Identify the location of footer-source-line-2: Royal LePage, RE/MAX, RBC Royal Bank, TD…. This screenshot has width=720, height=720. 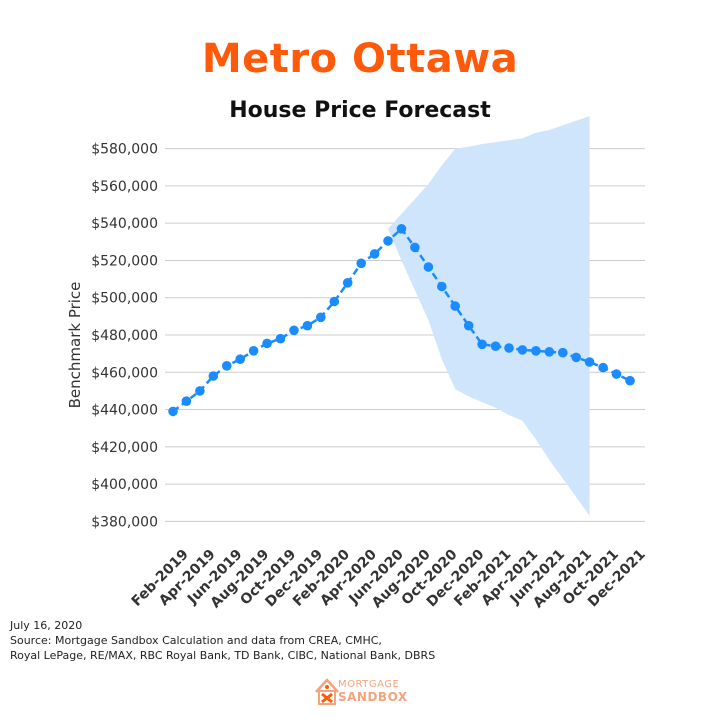
(223, 655).